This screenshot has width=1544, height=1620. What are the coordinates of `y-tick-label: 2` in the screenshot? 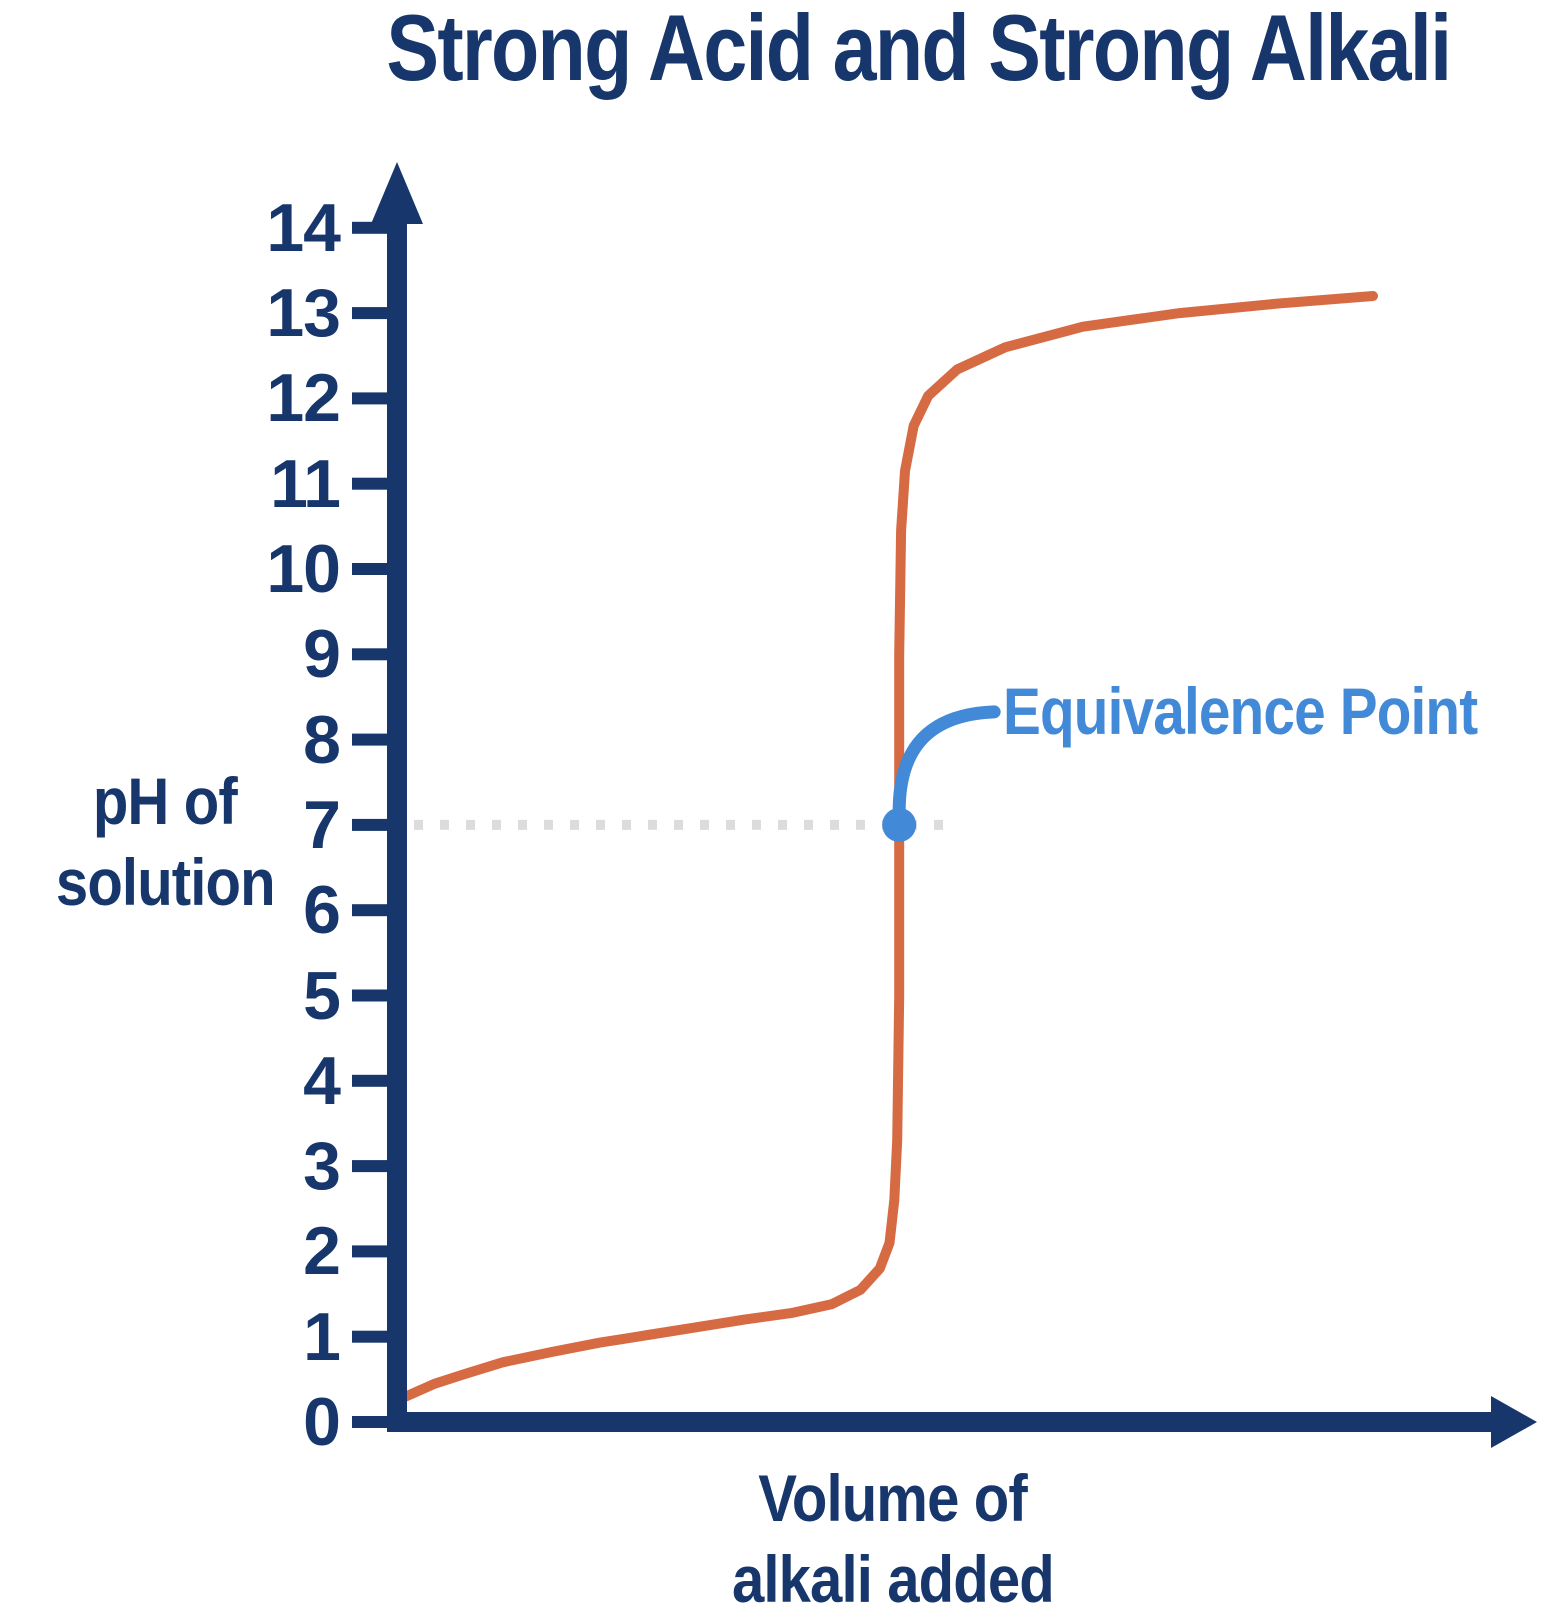 It's located at (322, 1251).